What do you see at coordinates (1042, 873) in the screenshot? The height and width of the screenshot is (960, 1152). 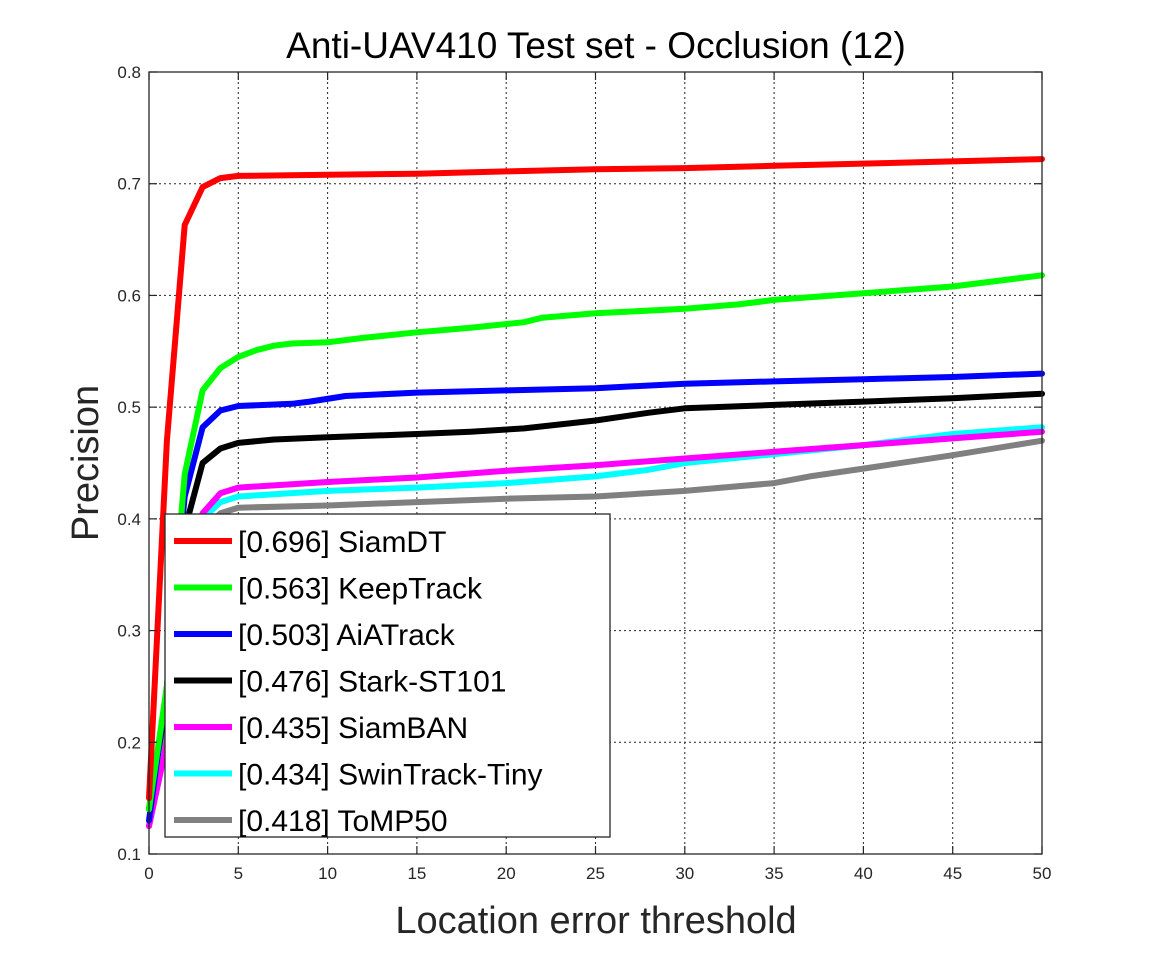 I see `x-tick-label: 50` at bounding box center [1042, 873].